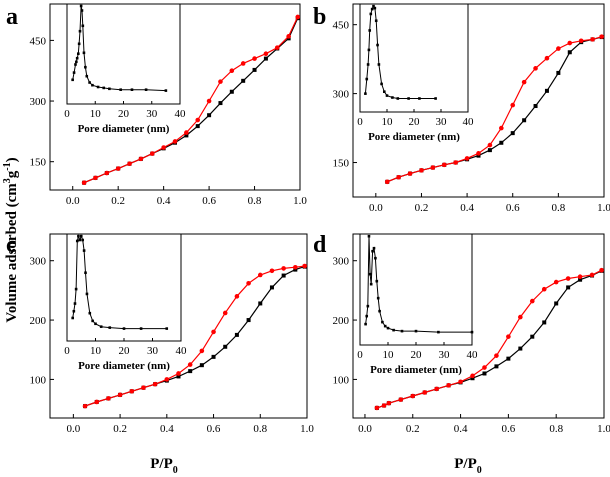 This screenshot has height=477, width=610. Describe the element at coordinates (416, 289) in the screenshot. I see `inset-frame` at that location.